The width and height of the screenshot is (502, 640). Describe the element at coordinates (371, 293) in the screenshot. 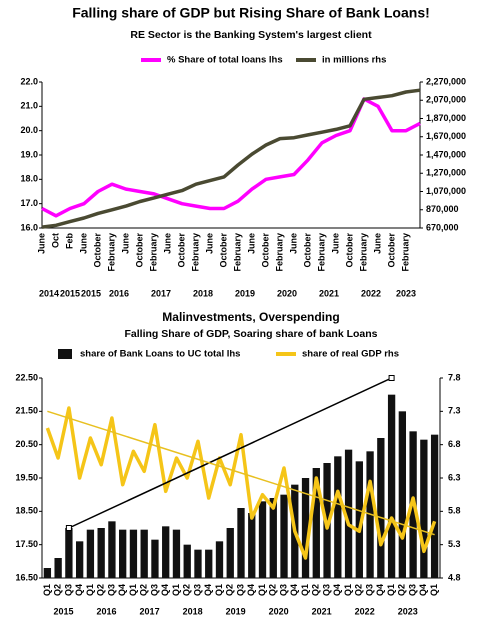

I see `group-label: 2022` at that location.